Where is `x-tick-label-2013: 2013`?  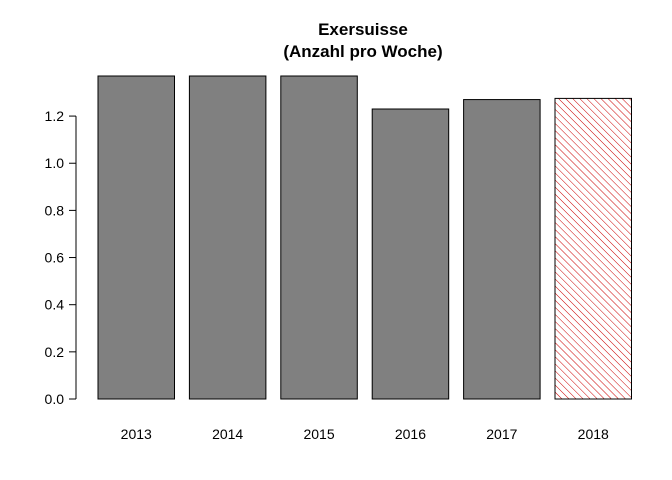 x-tick-label-2013: 2013 is located at coordinates (136, 434).